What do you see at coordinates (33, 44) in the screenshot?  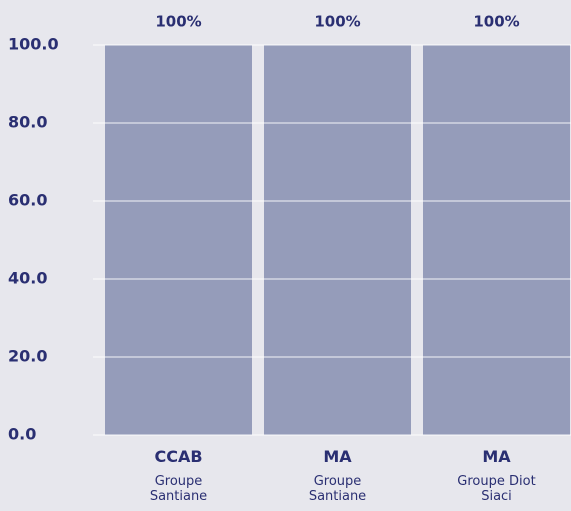 I see `y-tick-label: 100.0` at bounding box center [33, 44].